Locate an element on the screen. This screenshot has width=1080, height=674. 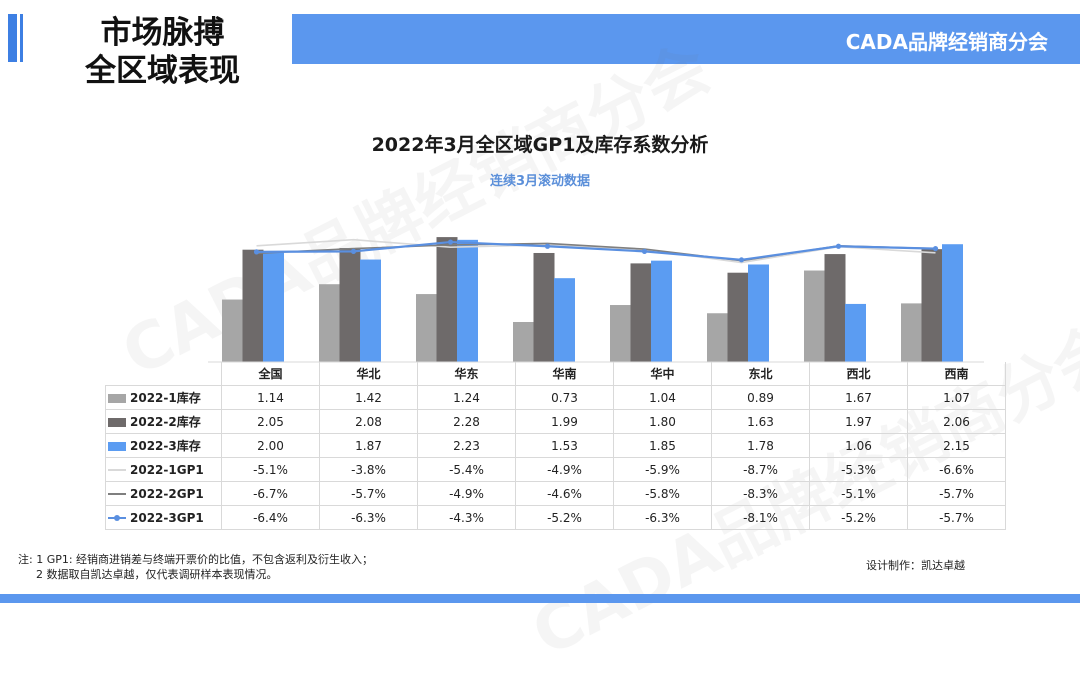
chart-subtitle: 连续3月滚动数据 is located at coordinates (540, 181).